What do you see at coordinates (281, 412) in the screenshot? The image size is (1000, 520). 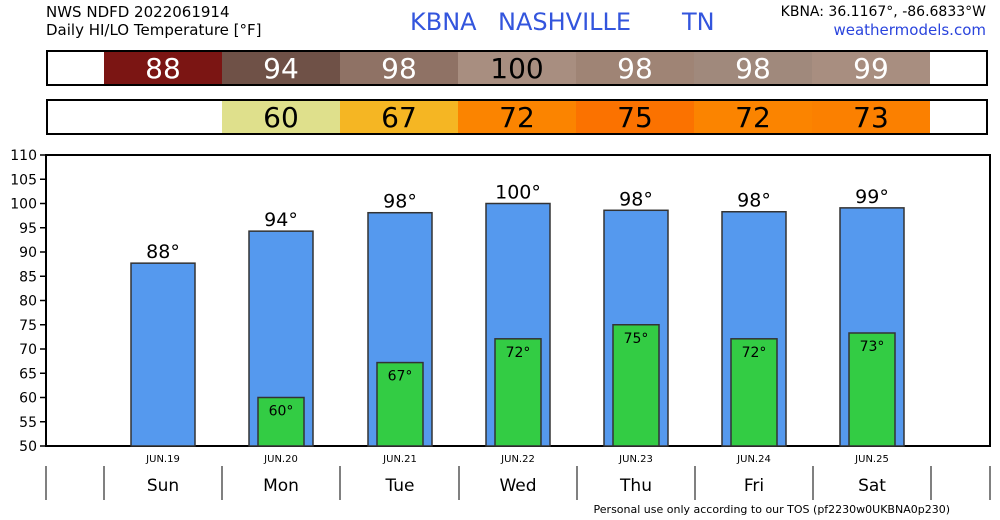 I see `lo-bar-label: 60°` at bounding box center [281, 412].